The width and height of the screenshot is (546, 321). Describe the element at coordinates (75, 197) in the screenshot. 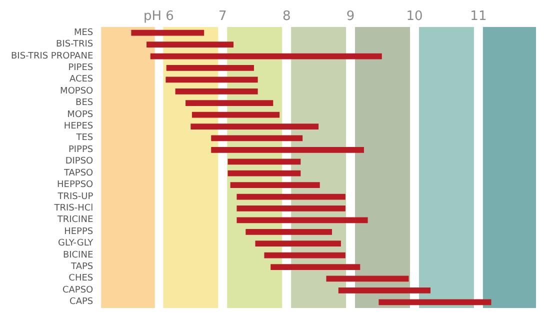

I see `y-tick-label: TRIS-UP` at that location.